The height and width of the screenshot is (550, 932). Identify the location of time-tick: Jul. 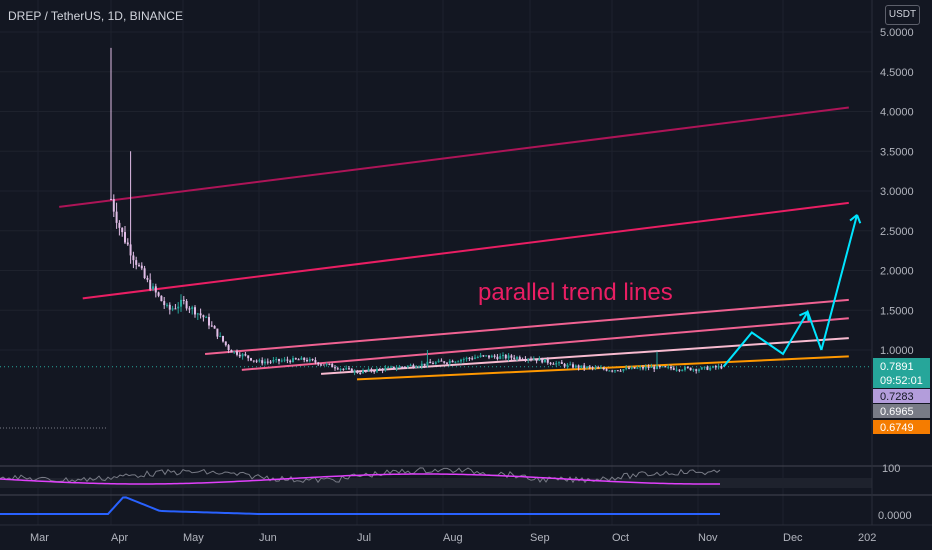
(364, 538).